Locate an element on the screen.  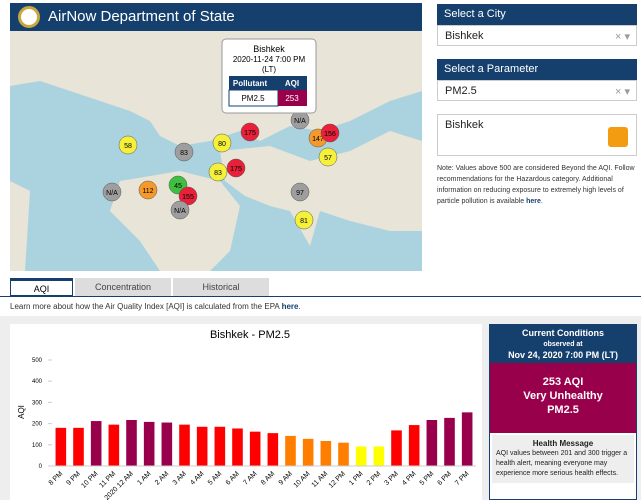
info-link: here is located at coordinates (290, 306).